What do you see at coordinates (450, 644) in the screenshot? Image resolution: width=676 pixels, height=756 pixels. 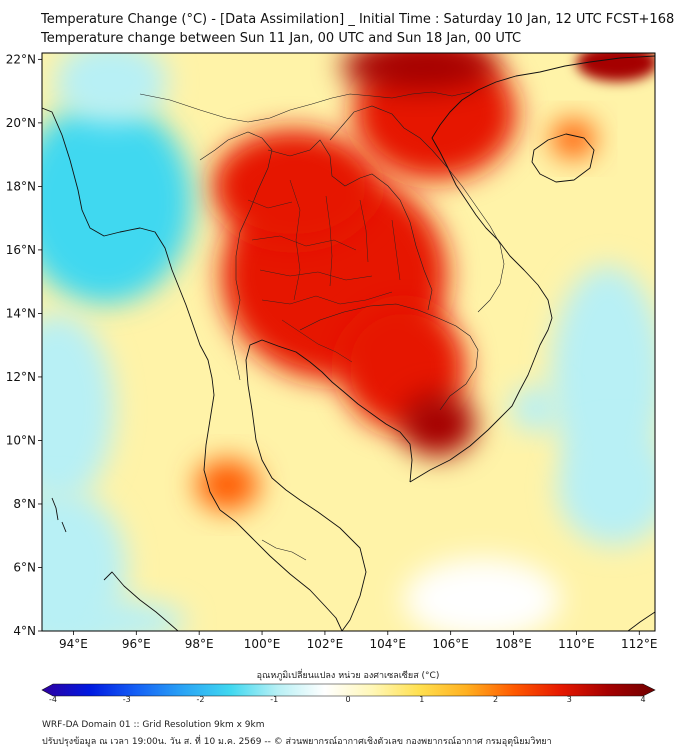 I see `x-tick-label: 106°E` at bounding box center [450, 644].